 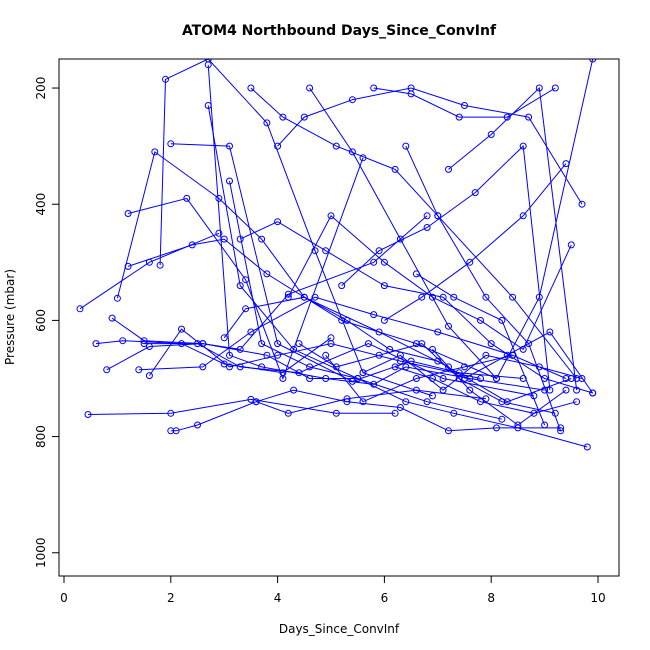 I want to click on y-tick-label: 600, so click(x=41, y=320).